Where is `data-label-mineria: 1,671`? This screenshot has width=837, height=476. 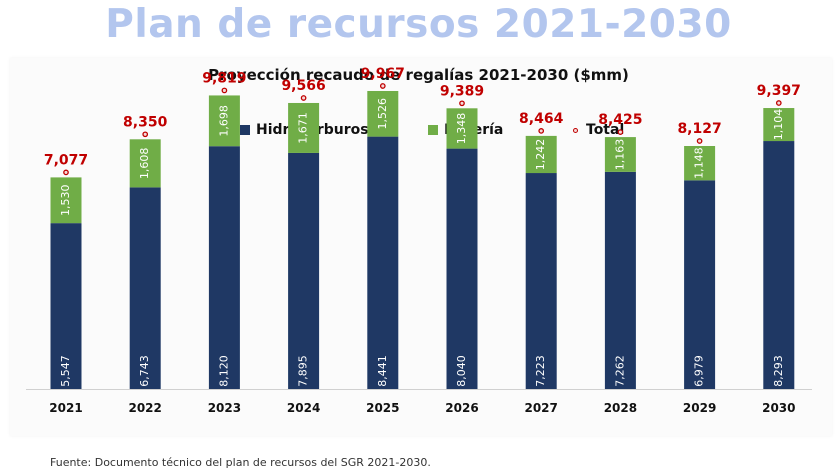
data-label-mineria: 1,671 is located at coordinates (303, 128).